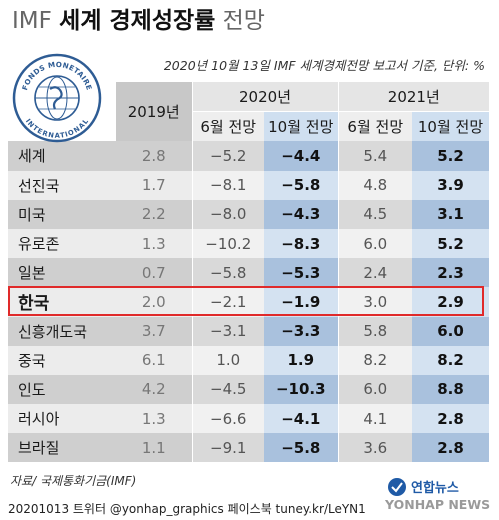 The image size is (499, 520). What do you see at coordinates (451, 360) in the screenshot?
I see `cell-oct2021: 8.2` at bounding box center [451, 360].